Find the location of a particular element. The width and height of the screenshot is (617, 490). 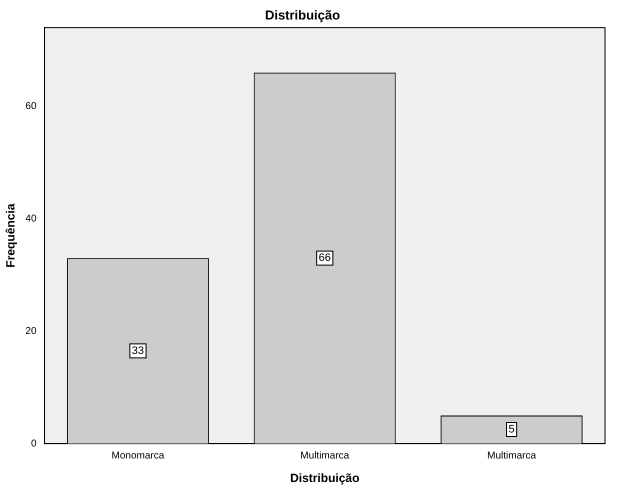

data-label: 33 is located at coordinates (138, 350).